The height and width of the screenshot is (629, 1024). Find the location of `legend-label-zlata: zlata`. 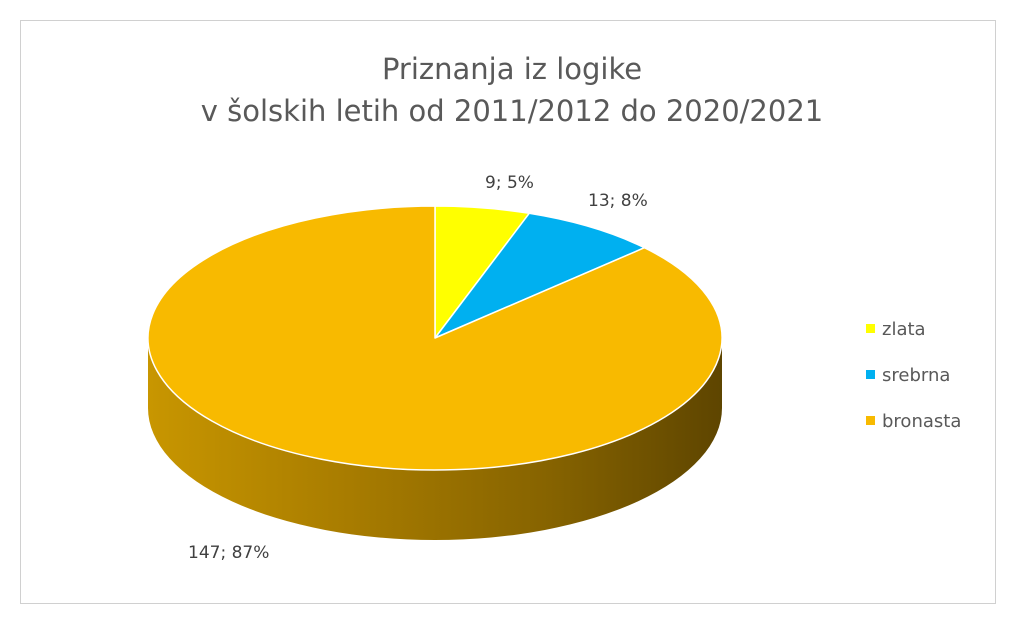

legend-label-zlata: zlata is located at coordinates (904, 329).